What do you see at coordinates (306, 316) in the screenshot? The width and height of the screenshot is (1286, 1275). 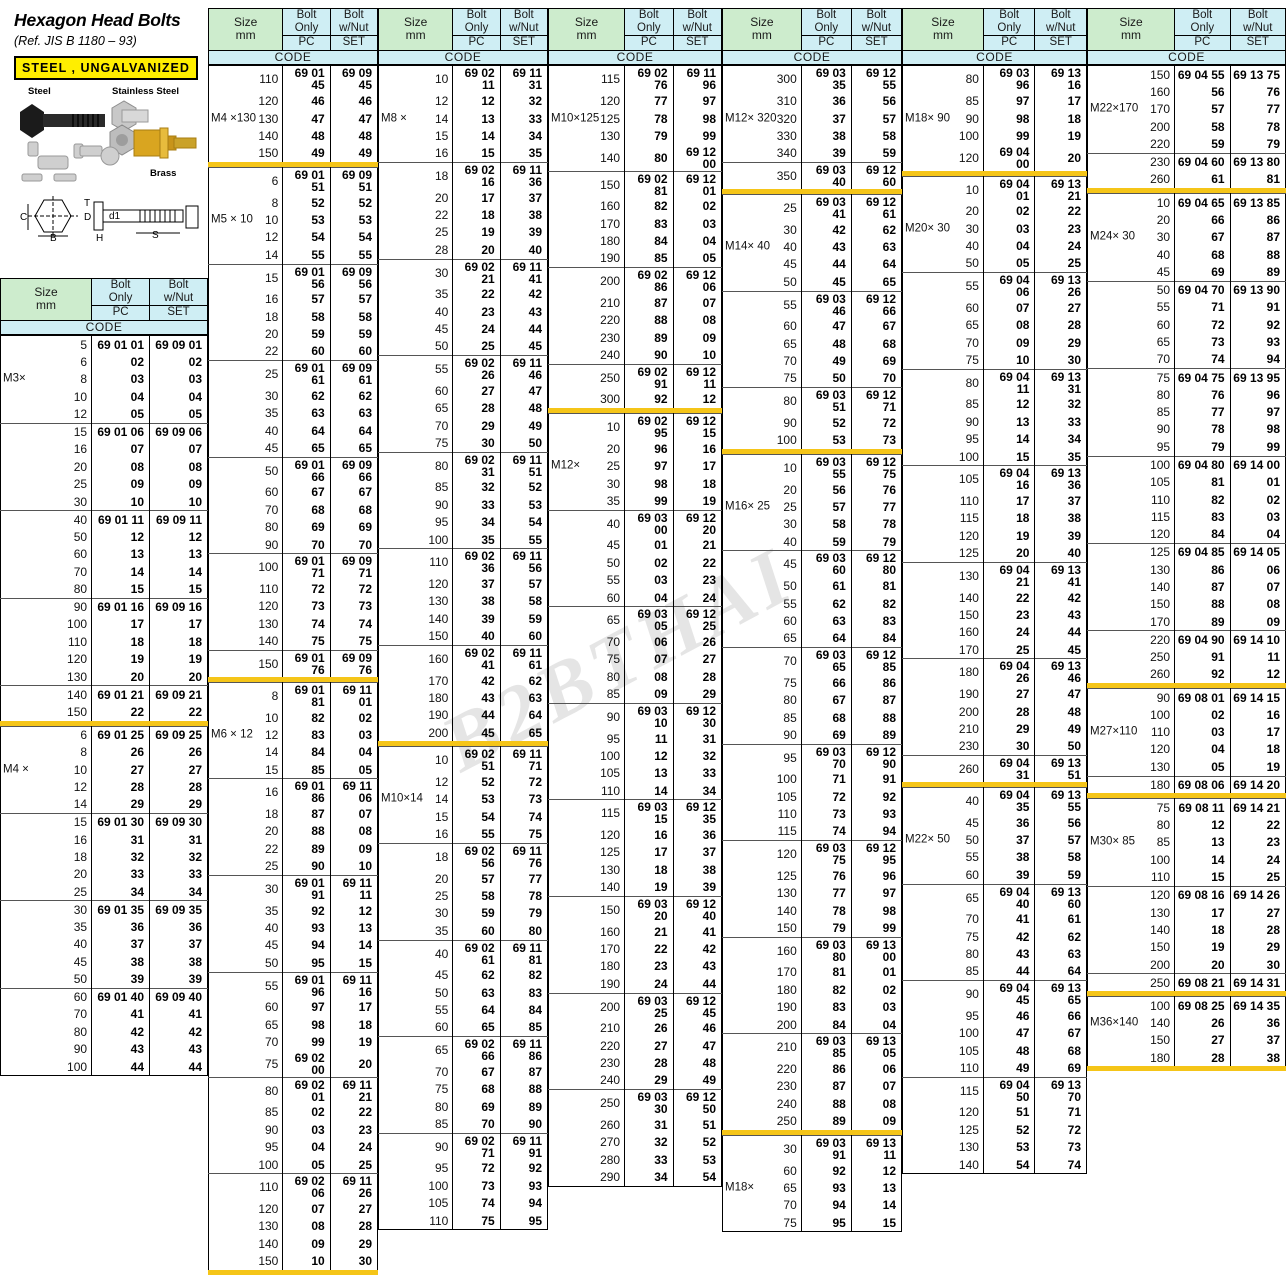 I see `cell-code-pc: 58` at bounding box center [306, 316].